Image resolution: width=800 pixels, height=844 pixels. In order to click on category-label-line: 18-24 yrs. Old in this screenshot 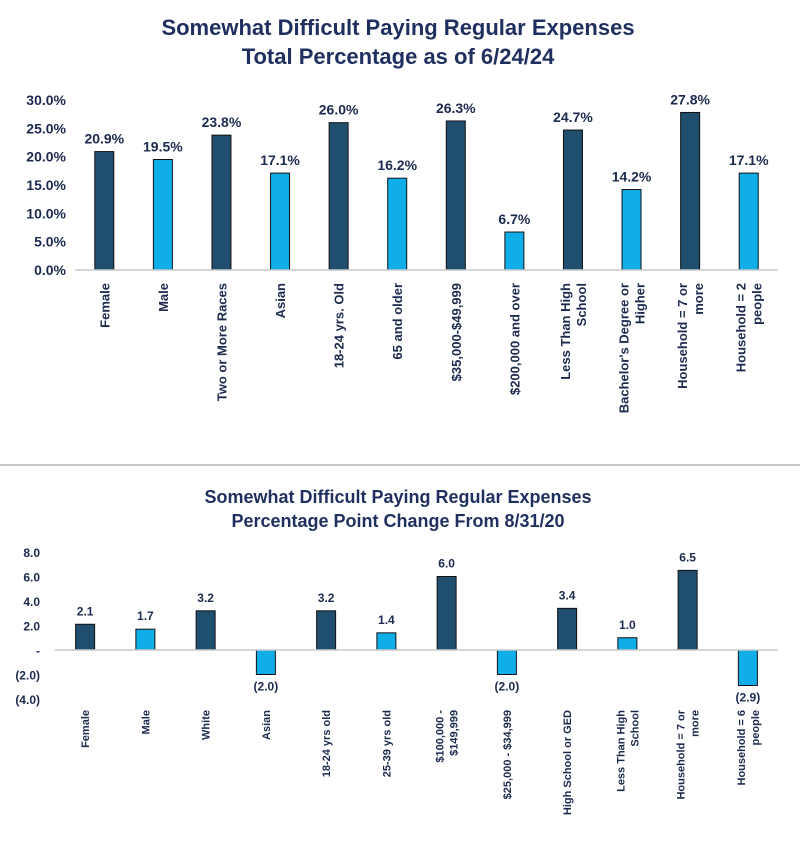, I will do `click(339, 325)`.